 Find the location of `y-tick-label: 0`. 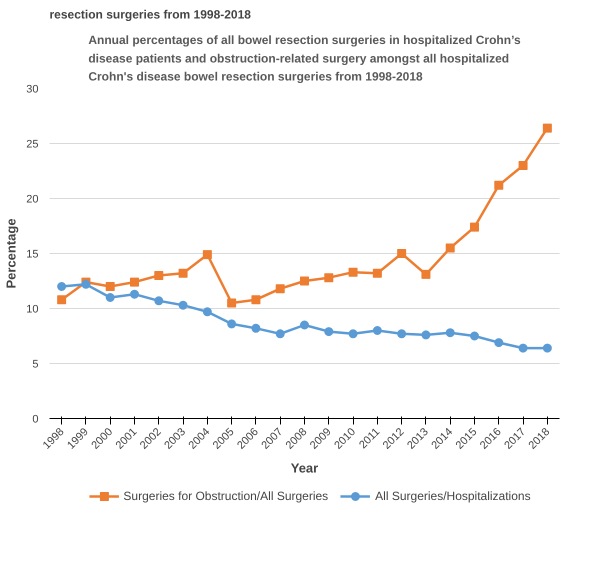

y-tick-label: 0 is located at coordinates (35, 420).